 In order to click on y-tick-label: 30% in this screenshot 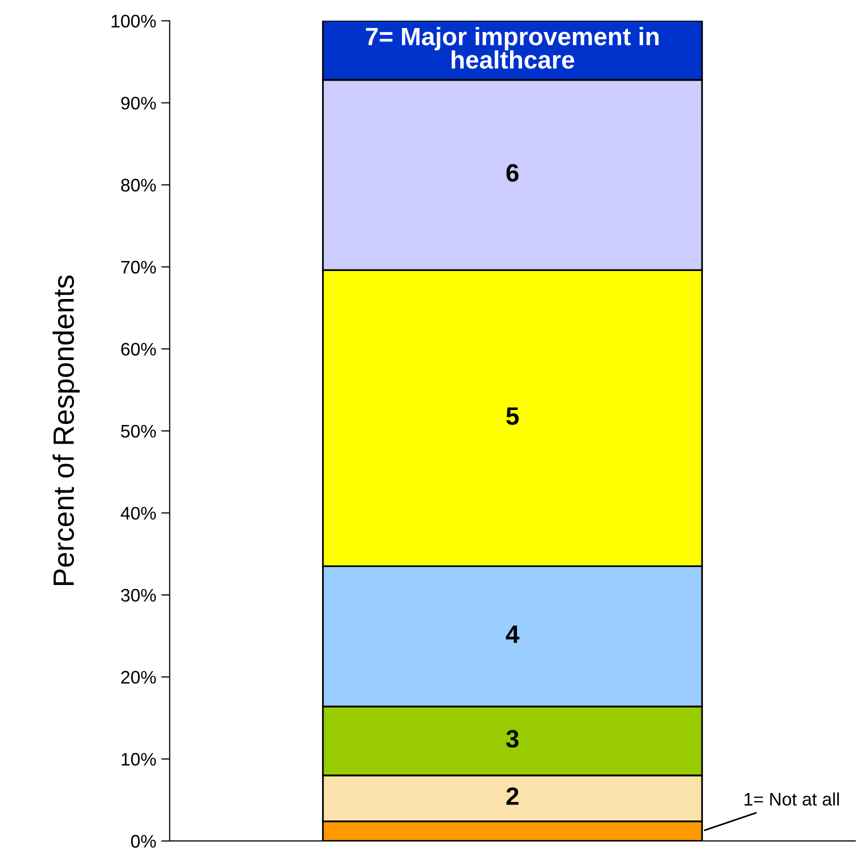, I will do `click(138, 595)`.